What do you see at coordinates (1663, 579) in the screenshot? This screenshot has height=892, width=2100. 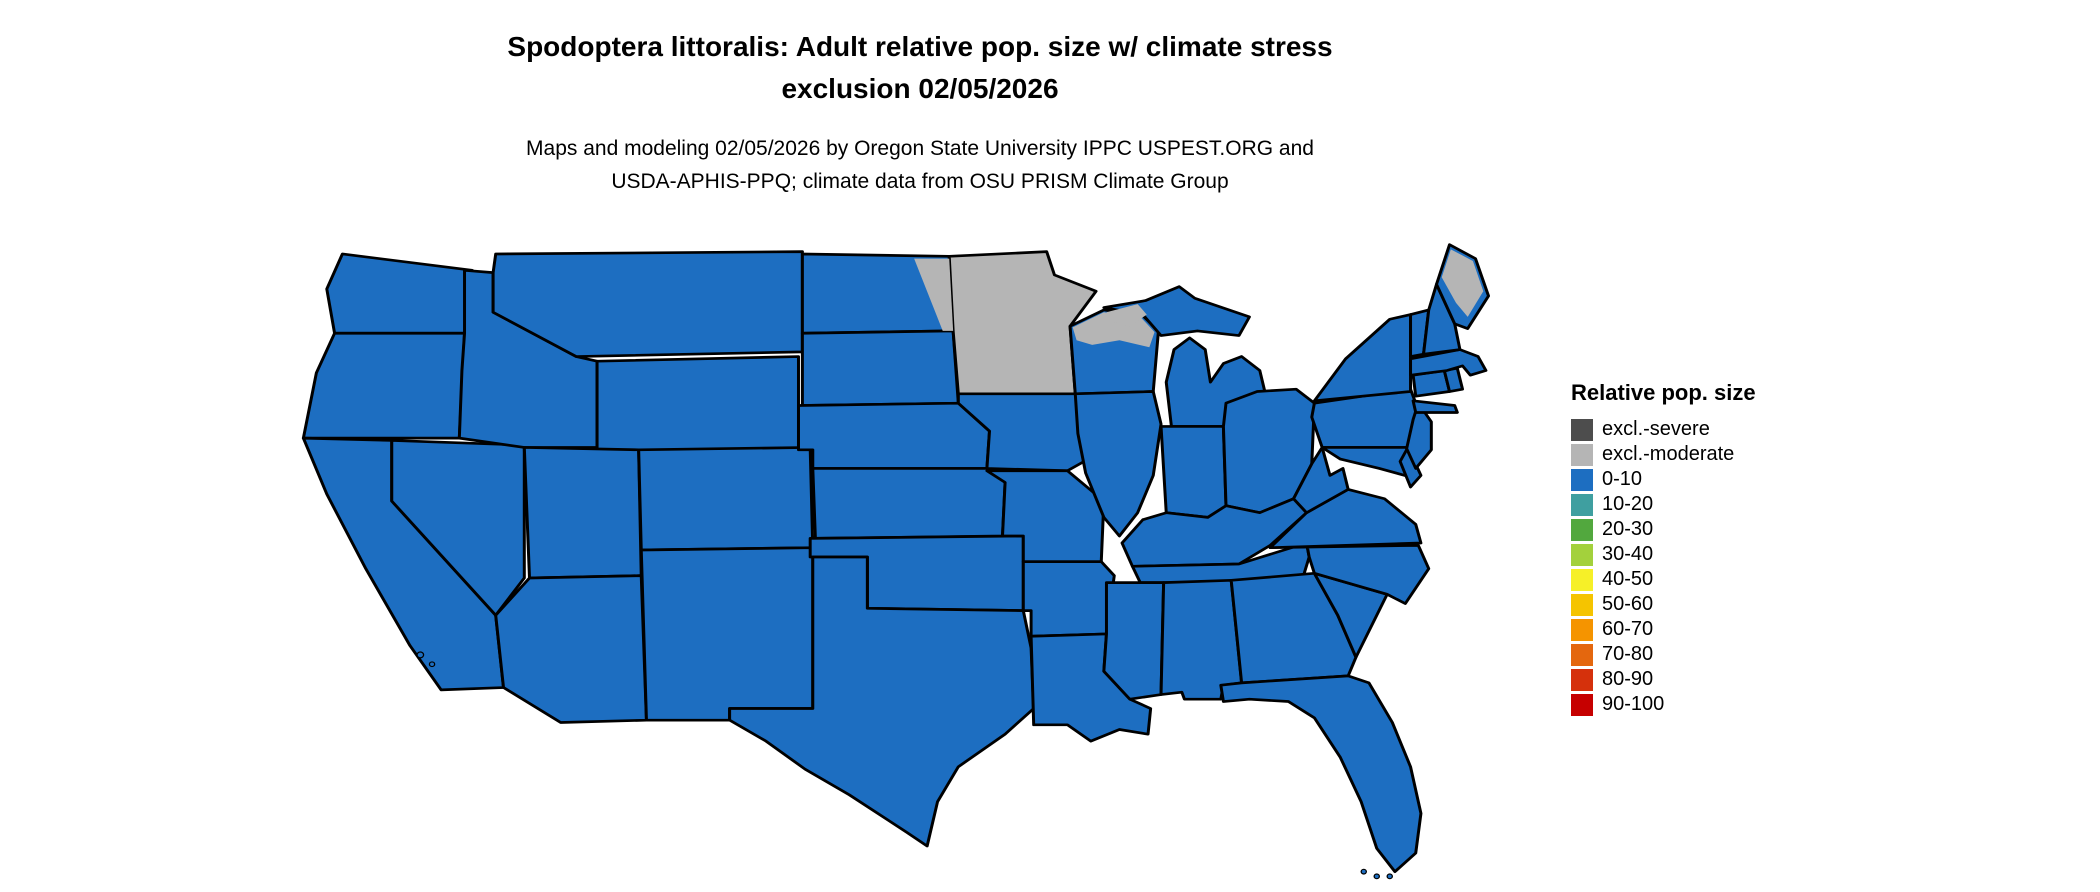 I see `legend-row: 40-50` at bounding box center [1663, 579].